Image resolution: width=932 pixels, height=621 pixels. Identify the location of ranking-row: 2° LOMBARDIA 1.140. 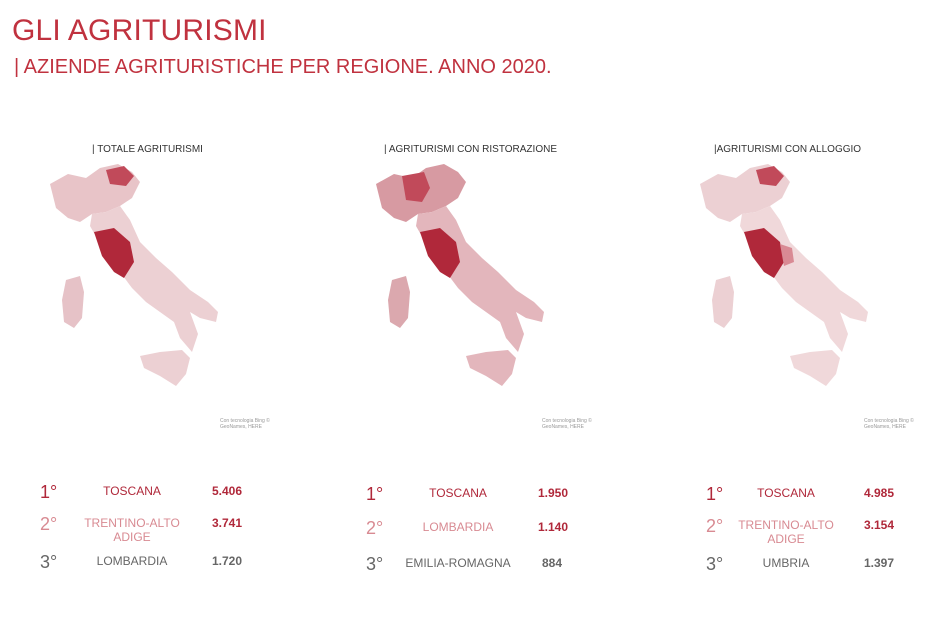
(476, 533).